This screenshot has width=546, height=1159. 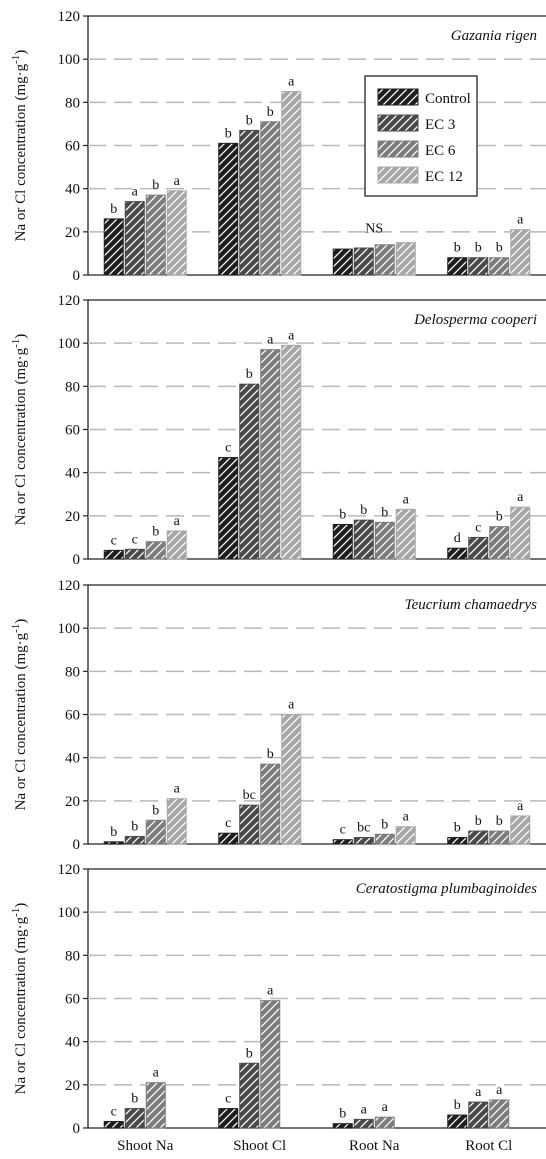 I want to click on panel-title: Teucrium chamaedrys, so click(x=471, y=605).